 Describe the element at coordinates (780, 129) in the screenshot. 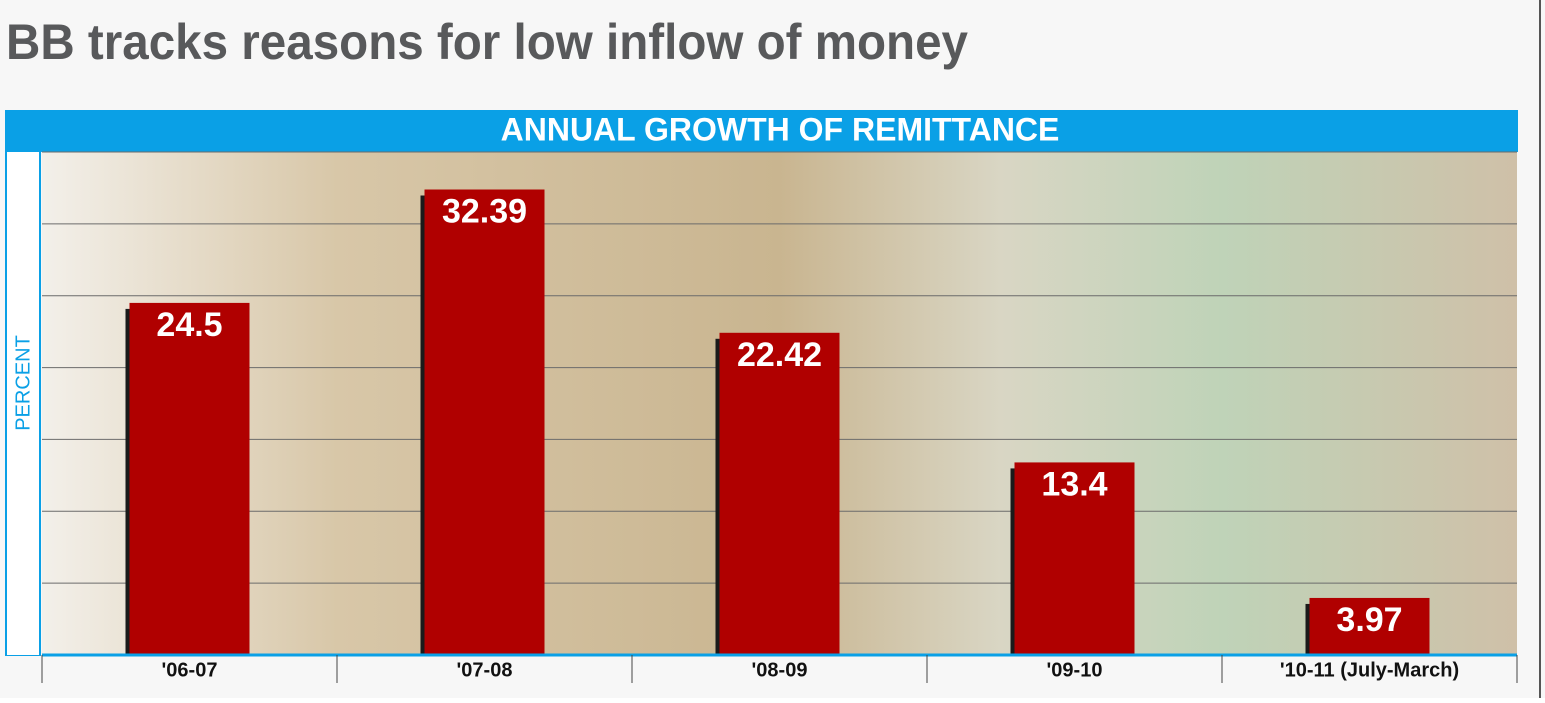

I see `chart-subtitle: ANNUAL GROWTH OF REMITTANCE` at that location.